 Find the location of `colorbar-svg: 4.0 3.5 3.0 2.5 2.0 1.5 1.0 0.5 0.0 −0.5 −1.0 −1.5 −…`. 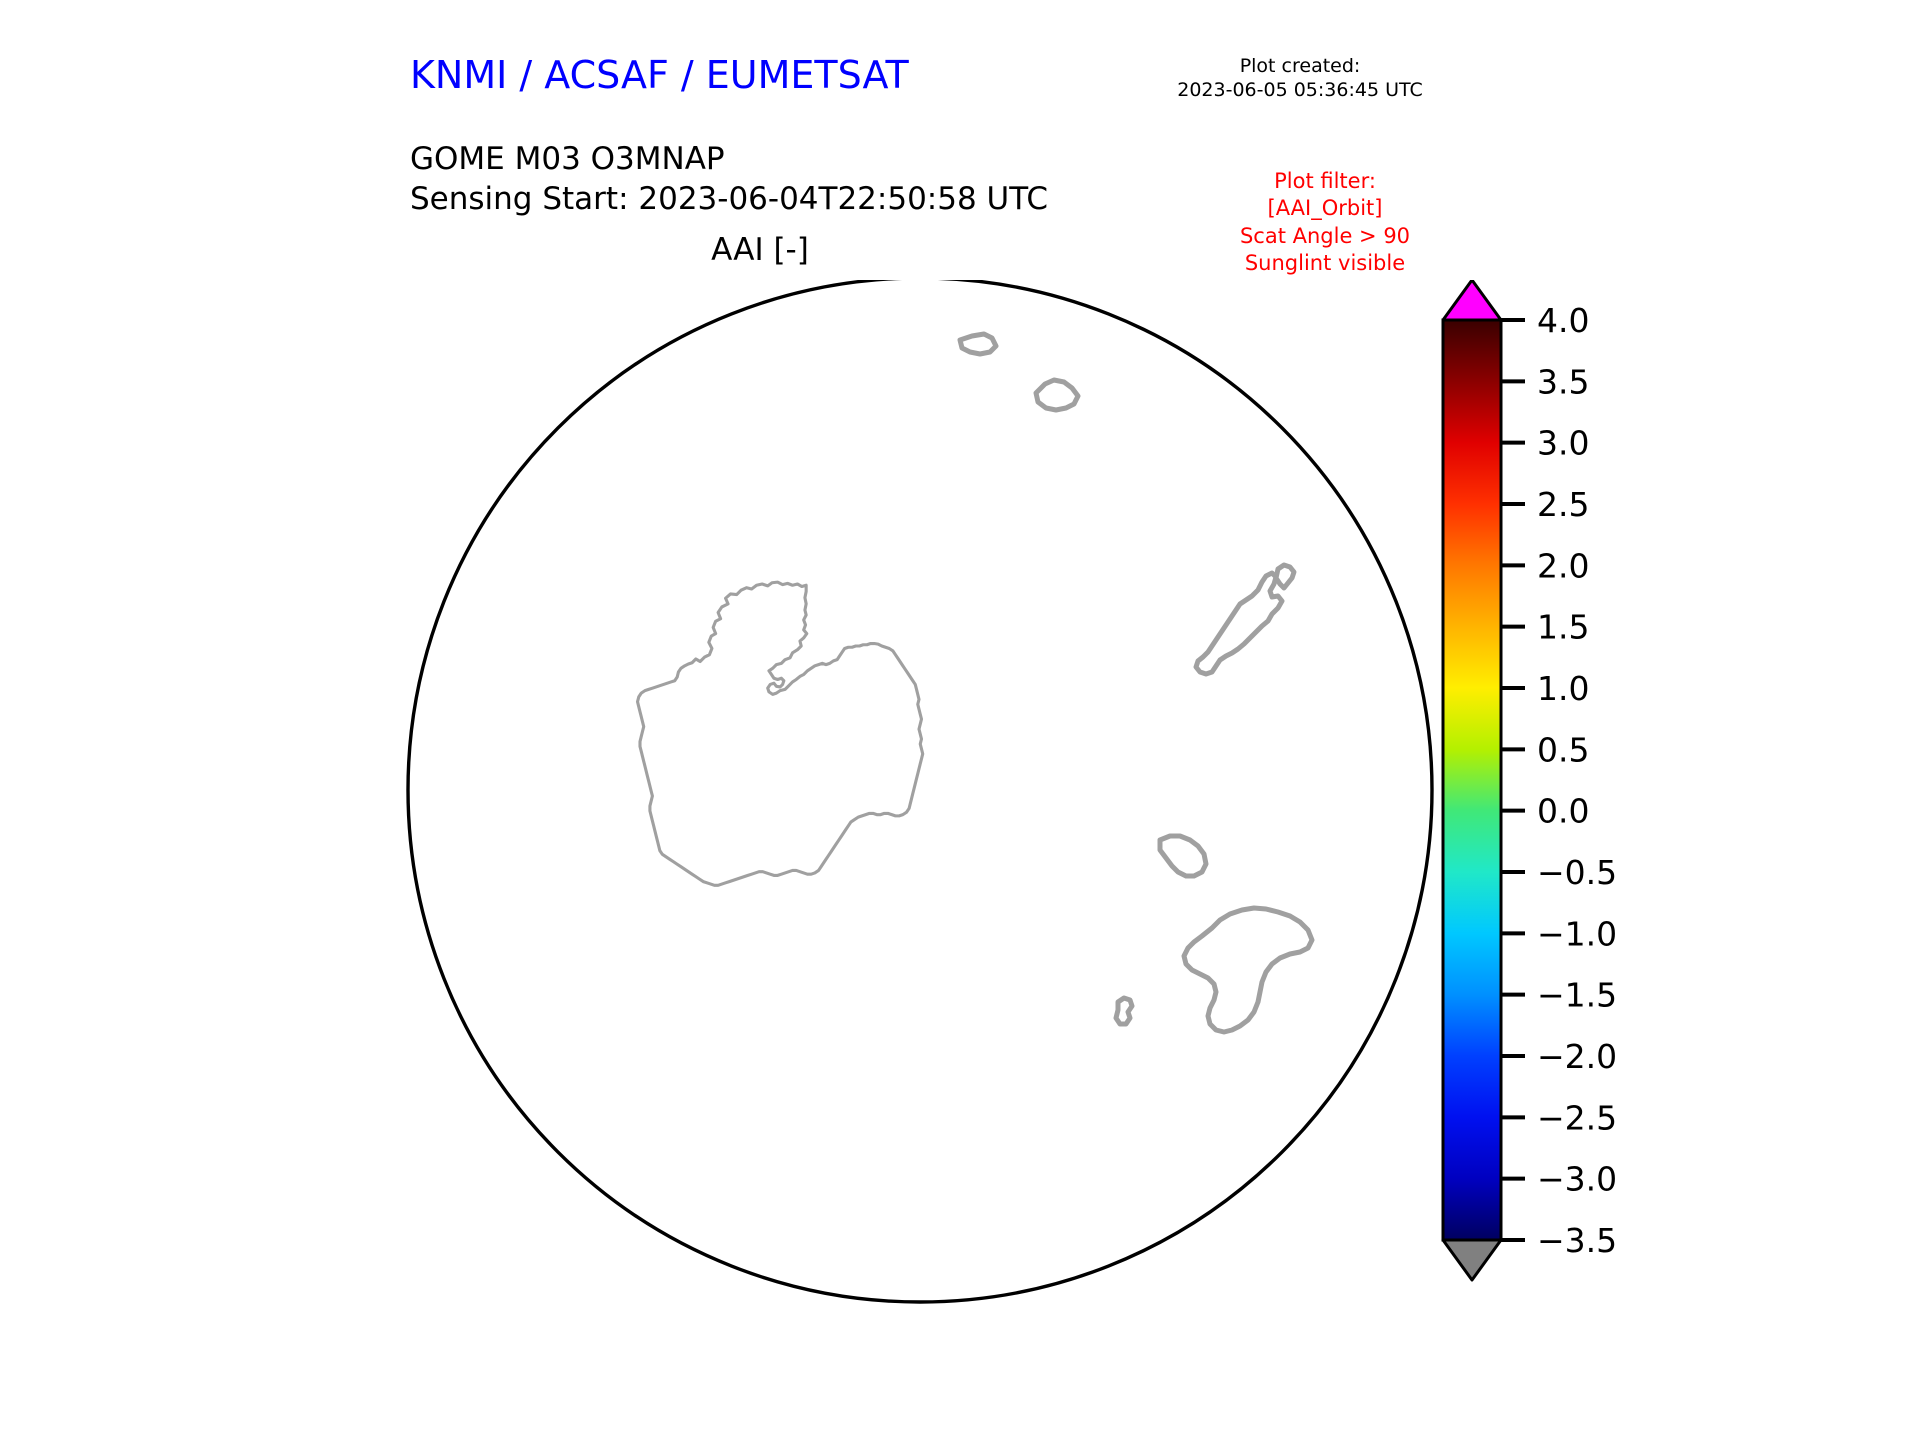

colorbar-svg: 4.0 3.5 3.0 2.5 2.0 1.5 1.0 0.5 0.0 −0.5 −1.0 −1.5 −… is located at coordinates (1529, 781).